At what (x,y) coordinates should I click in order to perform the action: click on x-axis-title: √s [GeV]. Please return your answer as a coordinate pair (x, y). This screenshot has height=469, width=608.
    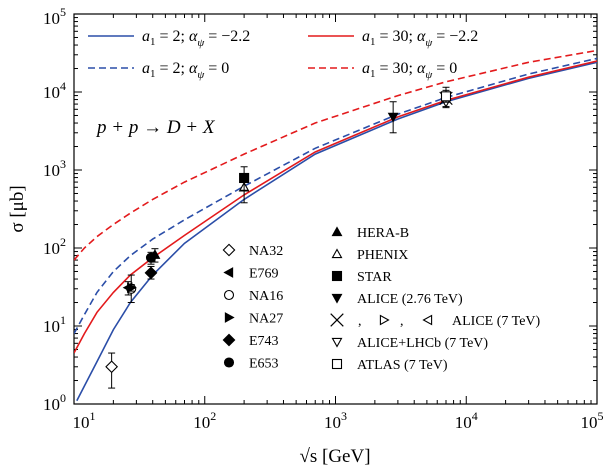
    Looking at the image, I should click on (334, 456).